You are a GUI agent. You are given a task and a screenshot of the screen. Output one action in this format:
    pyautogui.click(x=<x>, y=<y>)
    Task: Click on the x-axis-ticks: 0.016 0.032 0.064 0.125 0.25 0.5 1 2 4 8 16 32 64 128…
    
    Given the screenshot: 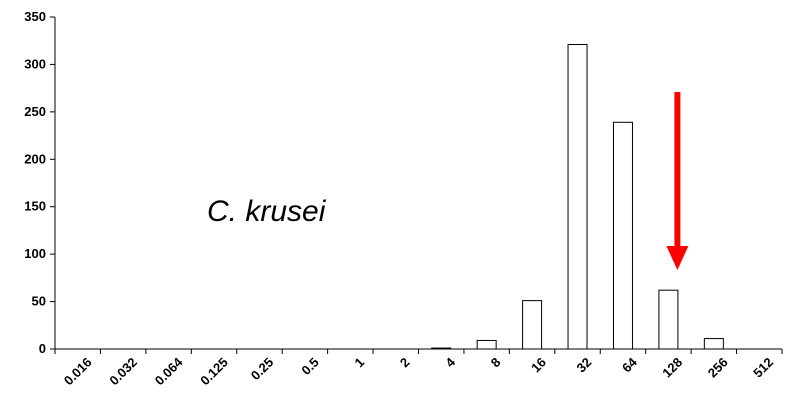 What is the action you would take?
    pyautogui.click(x=418, y=369)
    